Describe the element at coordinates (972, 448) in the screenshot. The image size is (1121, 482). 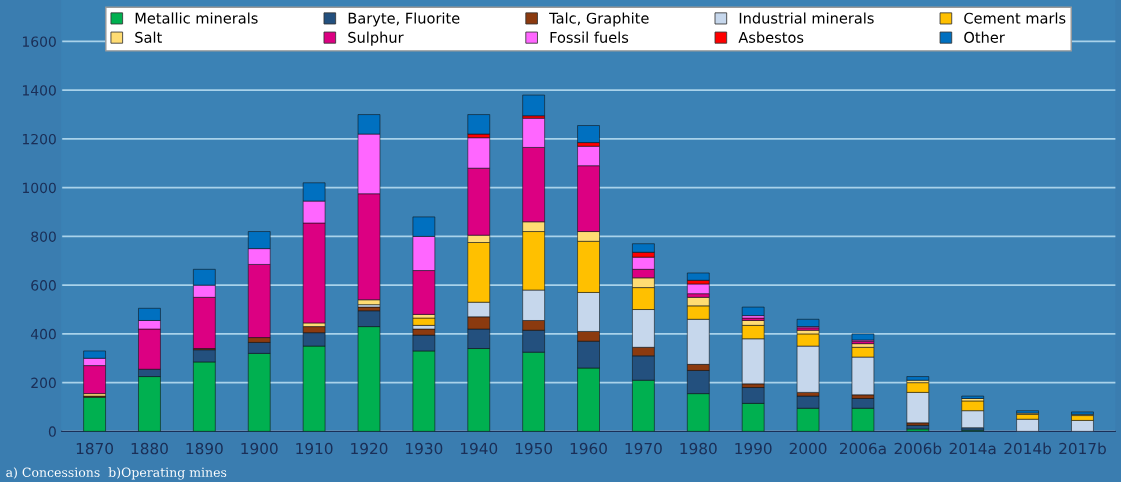
I see `x-tick-label: 2014a` at that location.